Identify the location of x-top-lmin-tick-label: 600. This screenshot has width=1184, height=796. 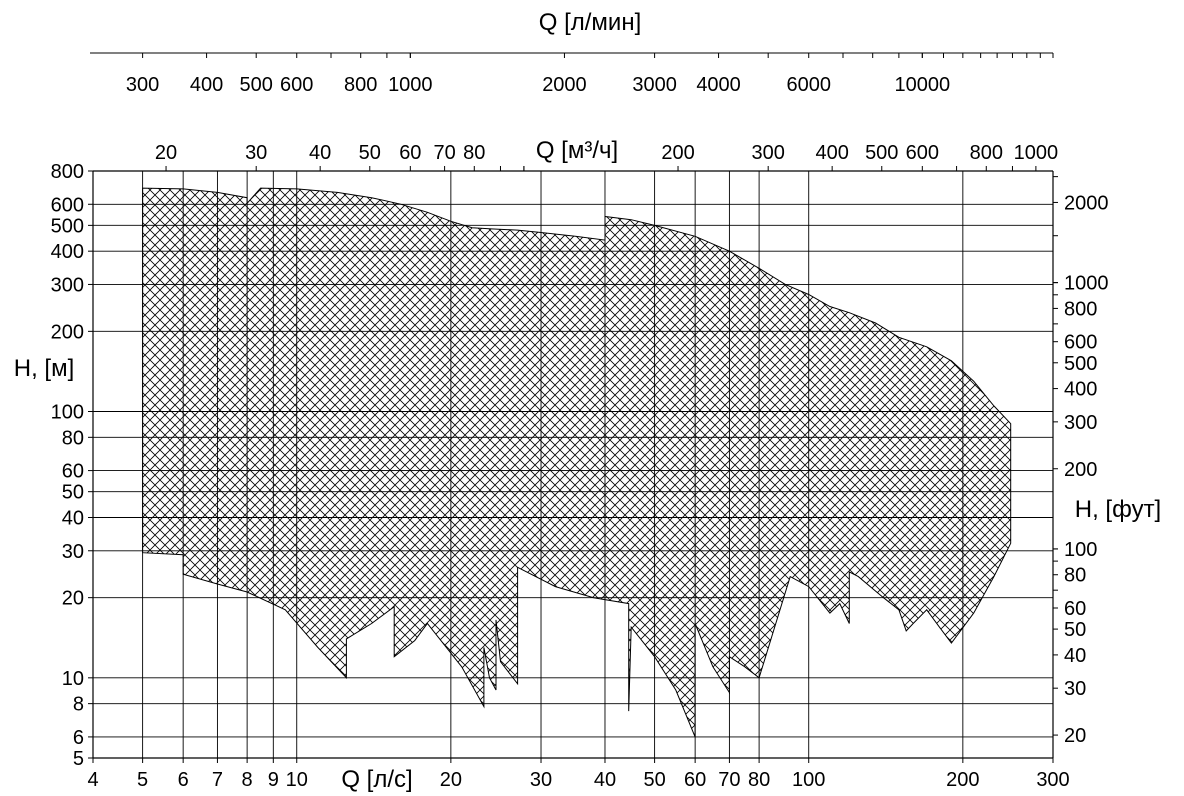
(296, 85).